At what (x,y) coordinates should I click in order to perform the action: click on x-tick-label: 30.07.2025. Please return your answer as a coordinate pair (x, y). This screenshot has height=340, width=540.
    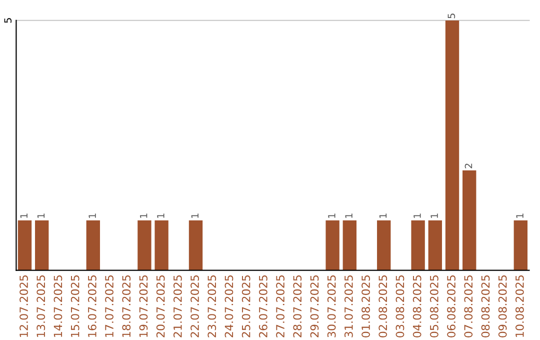
    Looking at the image, I should click on (331, 306).